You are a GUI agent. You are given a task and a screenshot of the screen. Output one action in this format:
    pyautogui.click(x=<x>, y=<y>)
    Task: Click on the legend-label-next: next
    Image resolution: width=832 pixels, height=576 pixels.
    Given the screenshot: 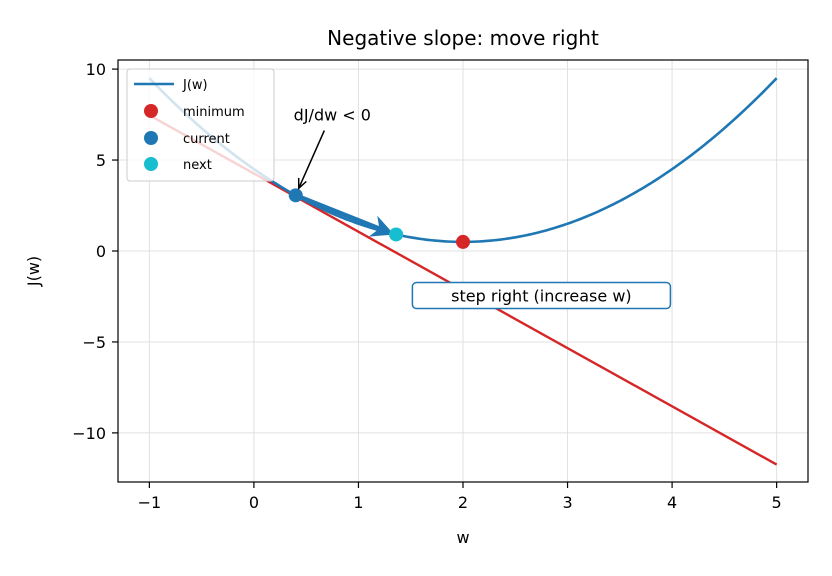 What is the action you would take?
    pyautogui.click(x=197, y=165)
    